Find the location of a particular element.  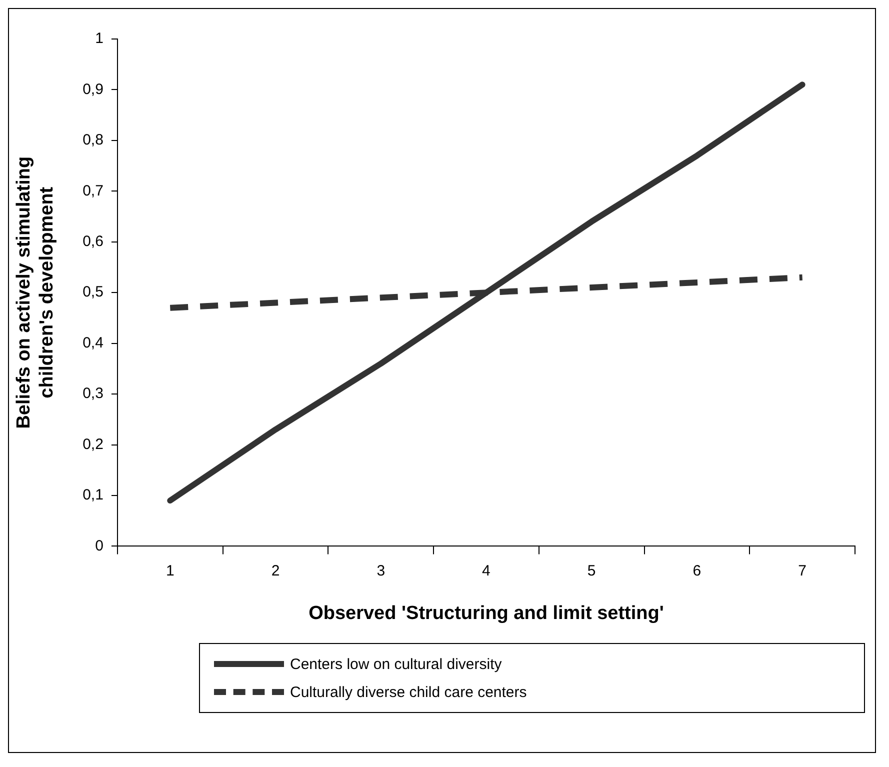

x-axis-title: Observed 'Structuring and limit setting' is located at coordinates (486, 613).